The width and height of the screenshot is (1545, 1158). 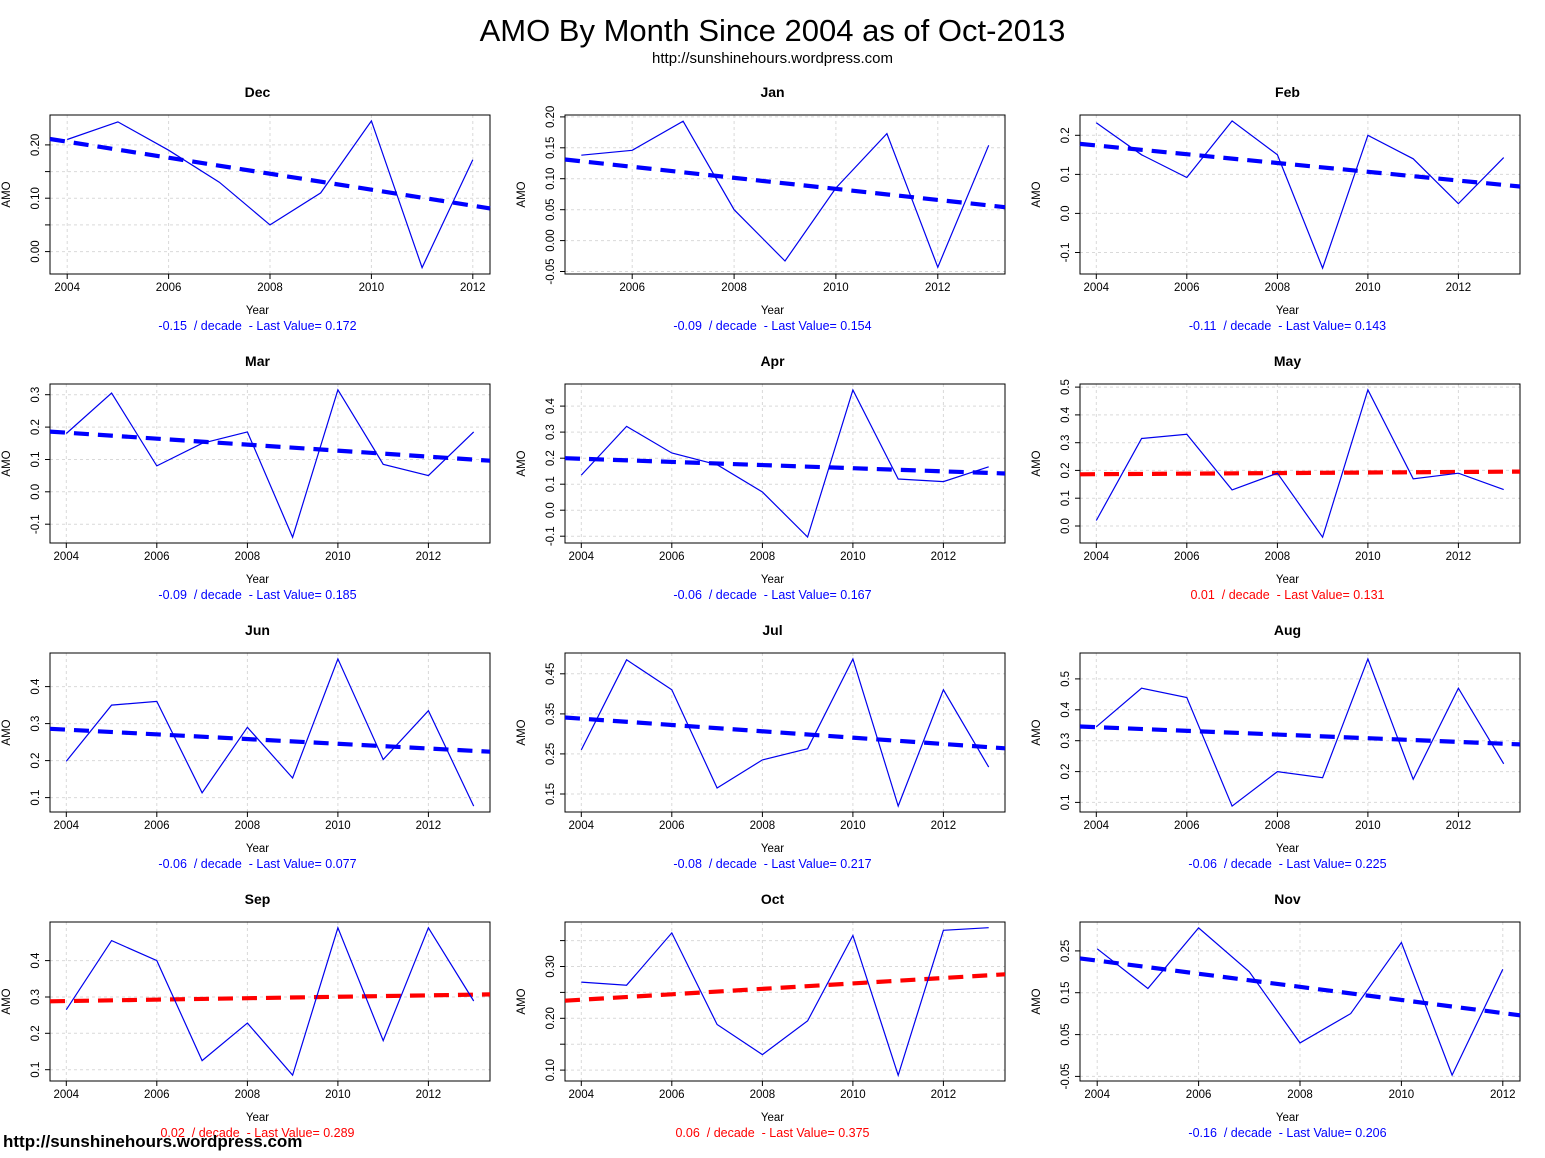 What do you see at coordinates (551, 209) in the screenshot?
I see `y-tick-label: 0.05` at bounding box center [551, 209].